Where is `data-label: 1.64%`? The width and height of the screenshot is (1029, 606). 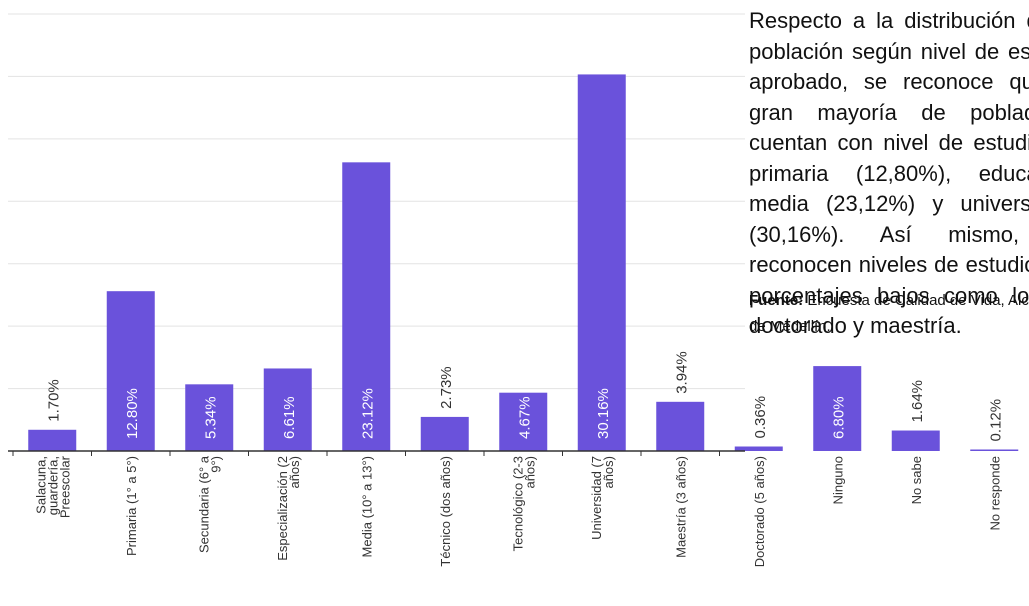 data-label: 1.64% is located at coordinates (917, 401).